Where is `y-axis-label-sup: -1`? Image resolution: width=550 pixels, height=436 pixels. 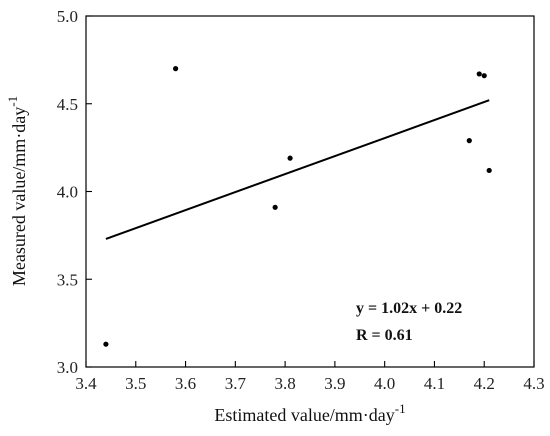
y-axis-label-sup: -1 is located at coordinates (12, 101).